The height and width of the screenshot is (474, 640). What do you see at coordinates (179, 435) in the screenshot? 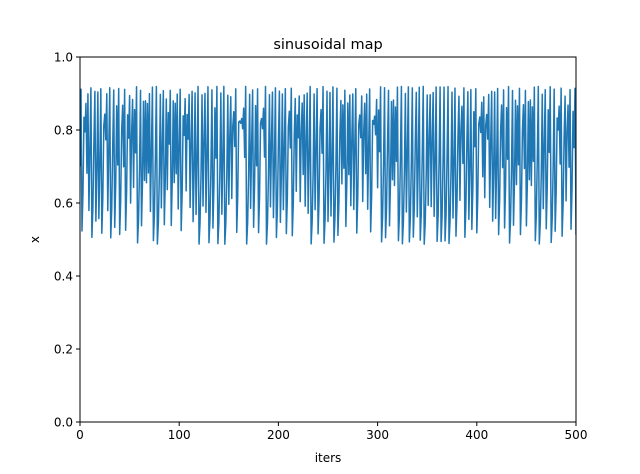
I see `x-tick-label: 100` at bounding box center [179, 435].